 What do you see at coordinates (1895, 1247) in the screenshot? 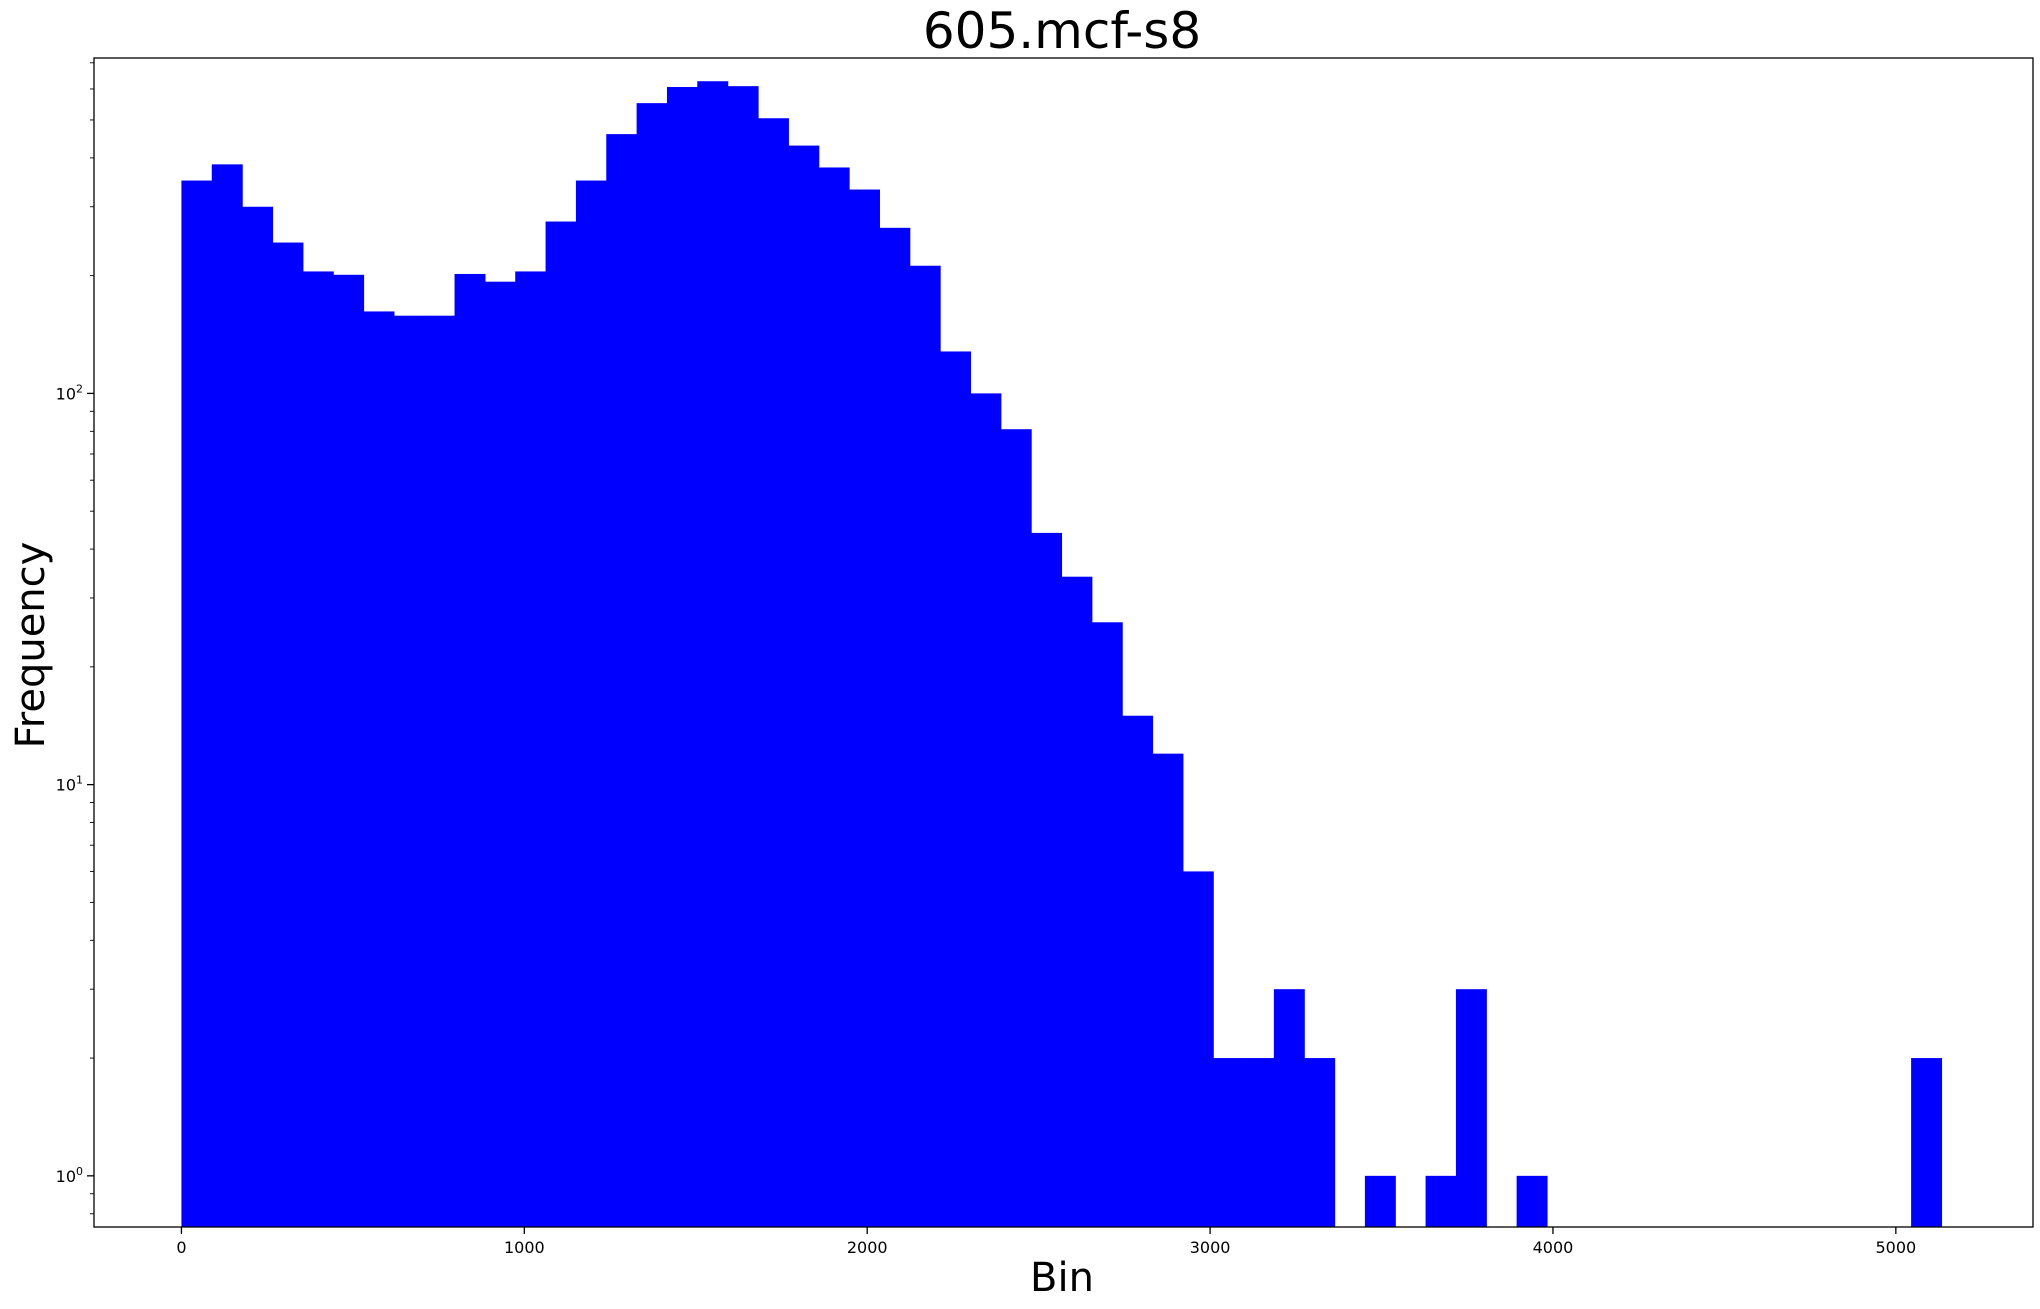
I see `x-tick-label: 5000` at bounding box center [1895, 1247].